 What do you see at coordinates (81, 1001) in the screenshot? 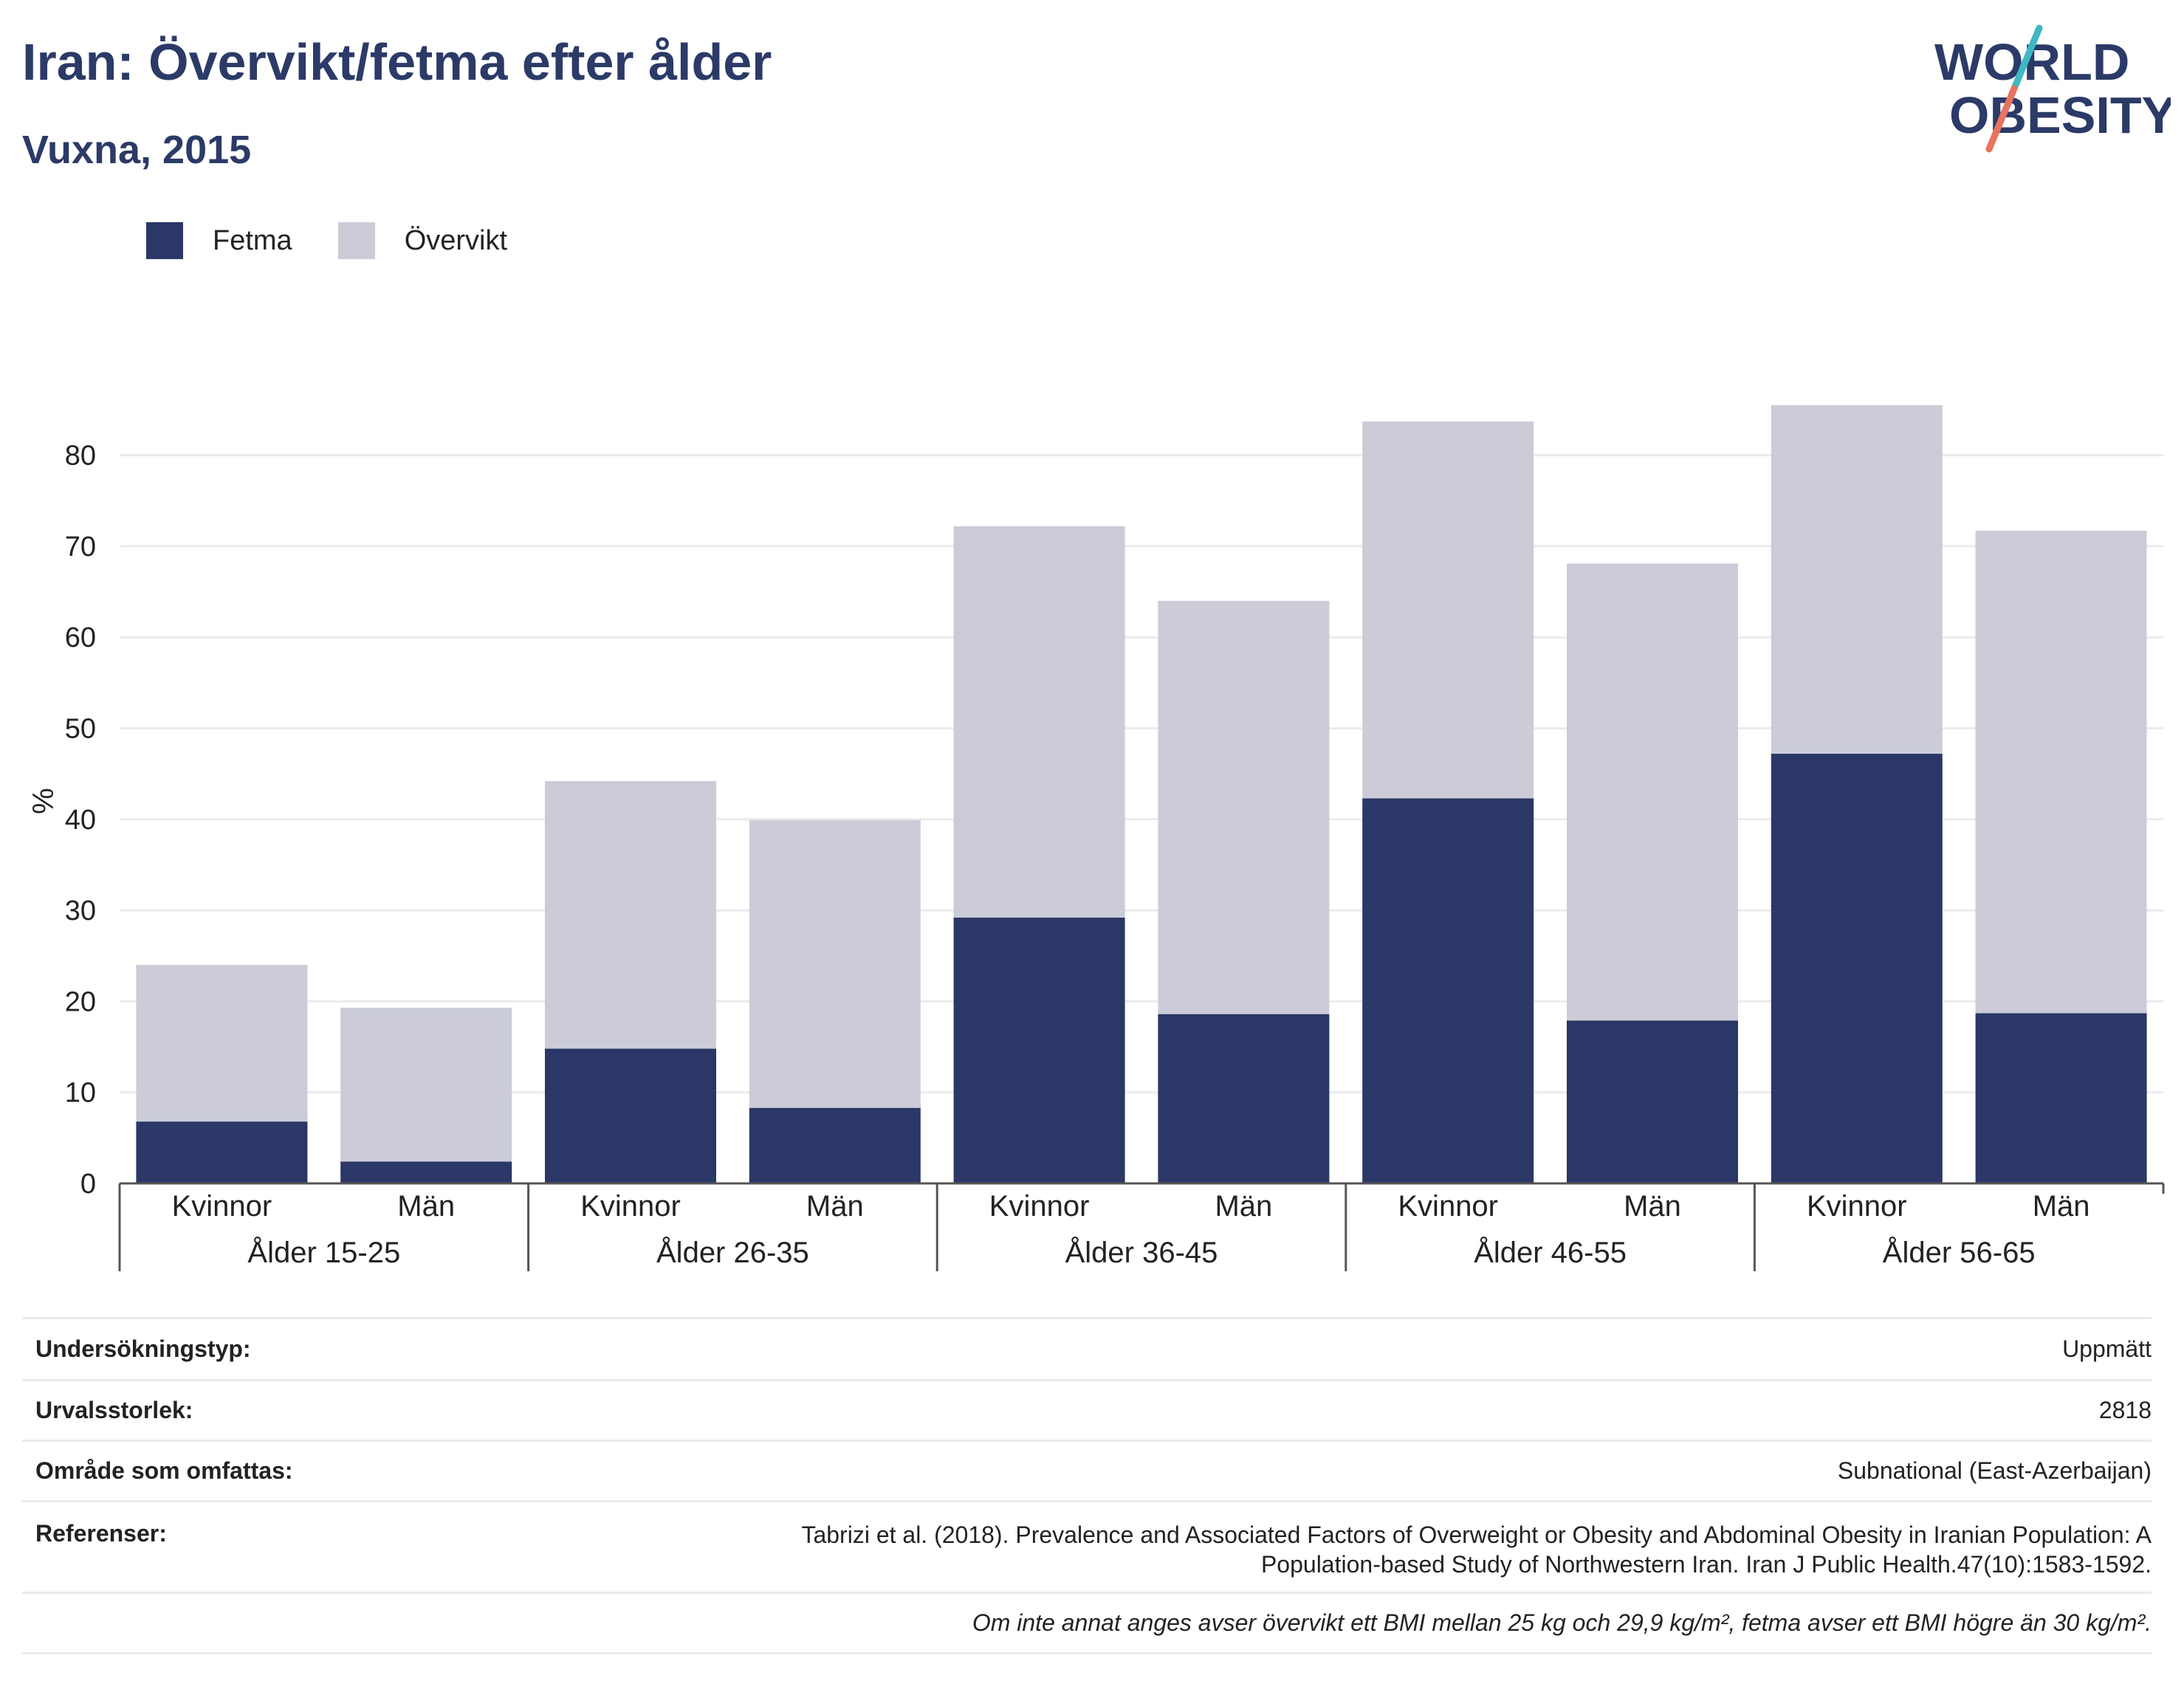
I see `y-tick-label: 20` at bounding box center [81, 1001].